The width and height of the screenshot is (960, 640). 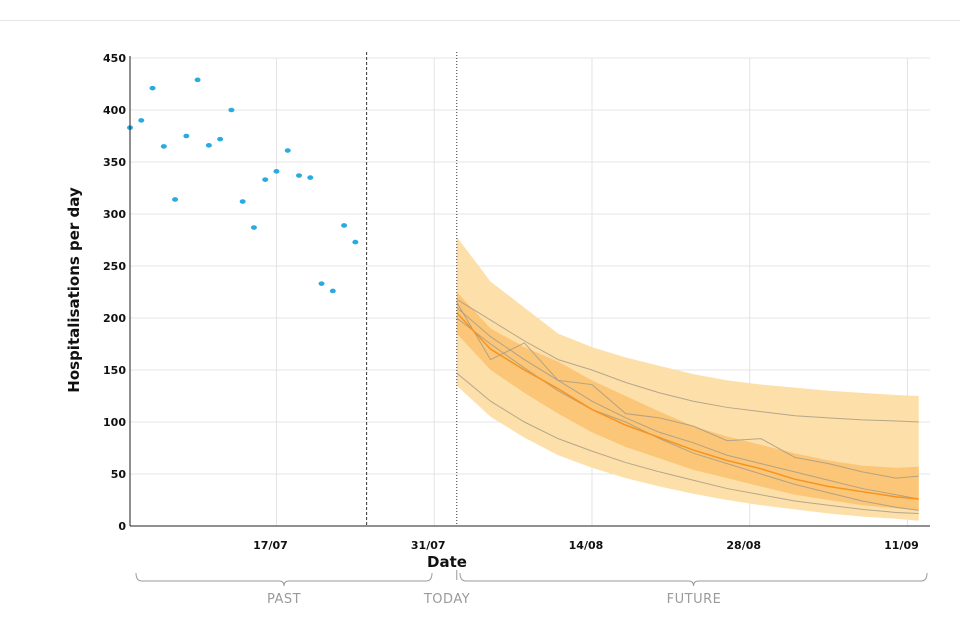 I want to click on reference-lines, so click(x=412, y=289).